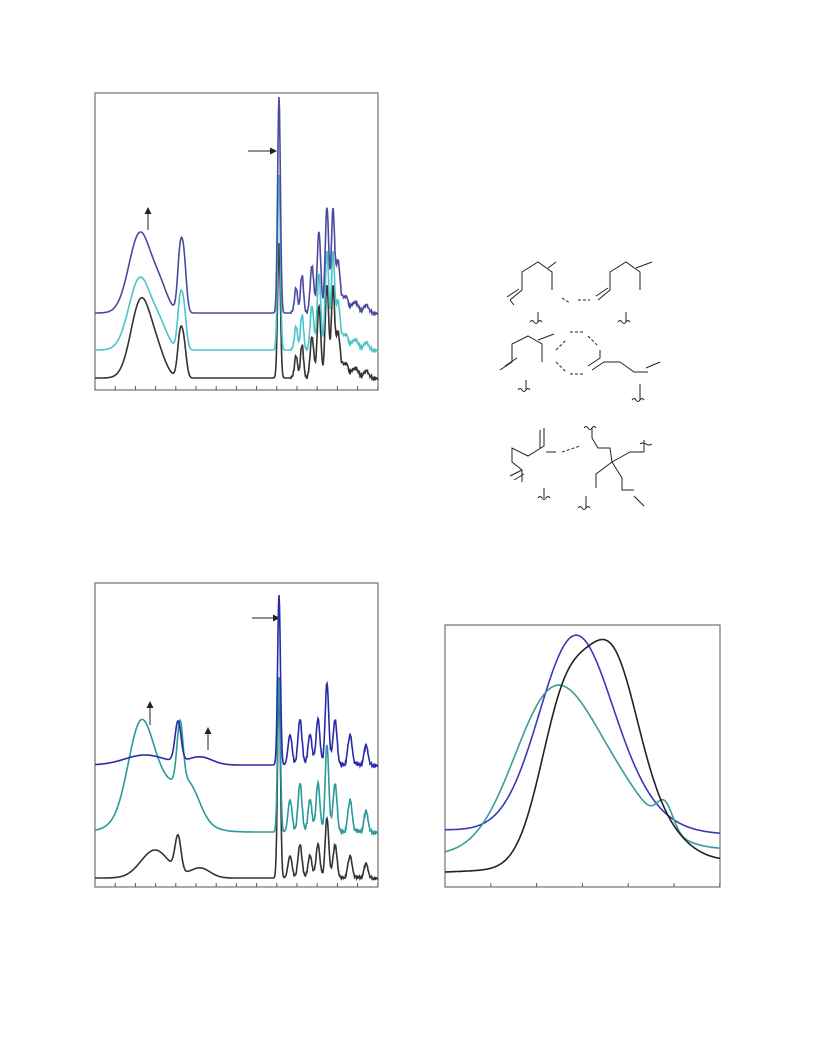 The width and height of the screenshot is (816, 1056). Describe the element at coordinates (580, 385) in the screenshot. I see `structures` at that location.